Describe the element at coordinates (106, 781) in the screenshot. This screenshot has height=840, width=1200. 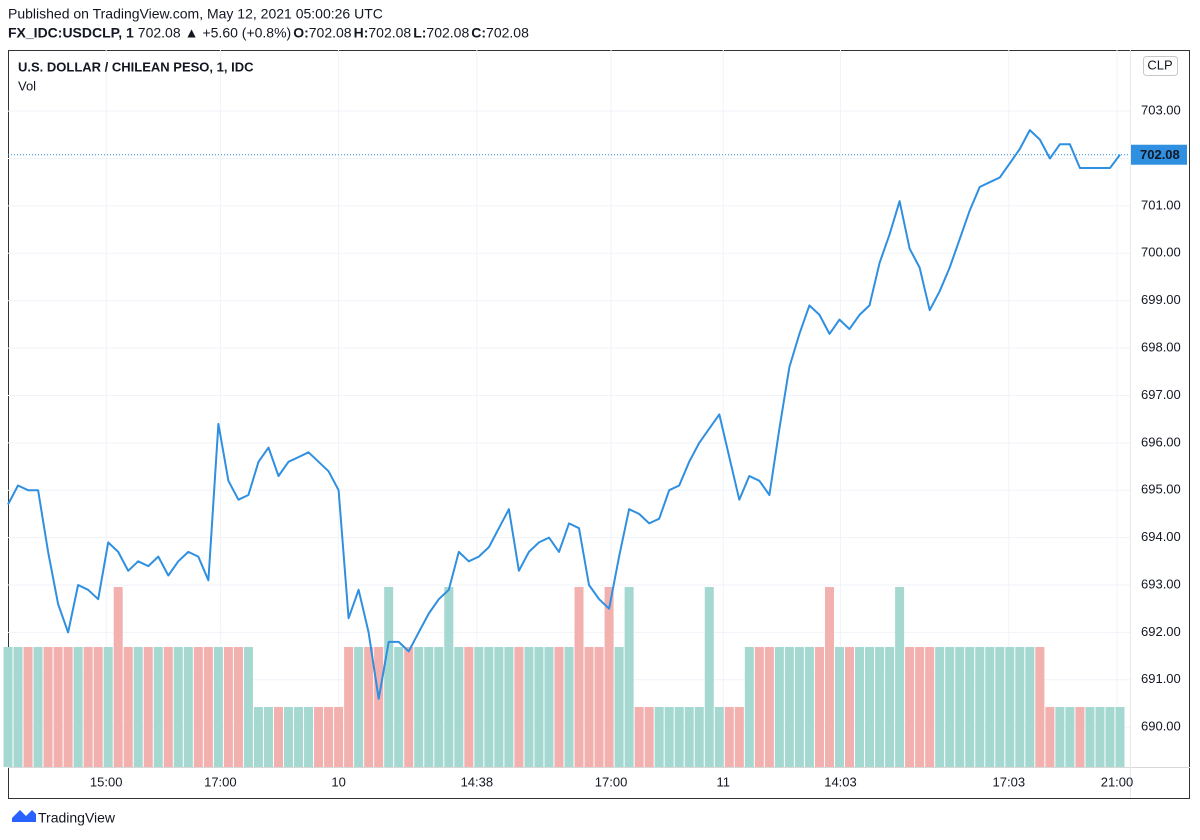
I see `x-tick-label: 15:00` at that location.